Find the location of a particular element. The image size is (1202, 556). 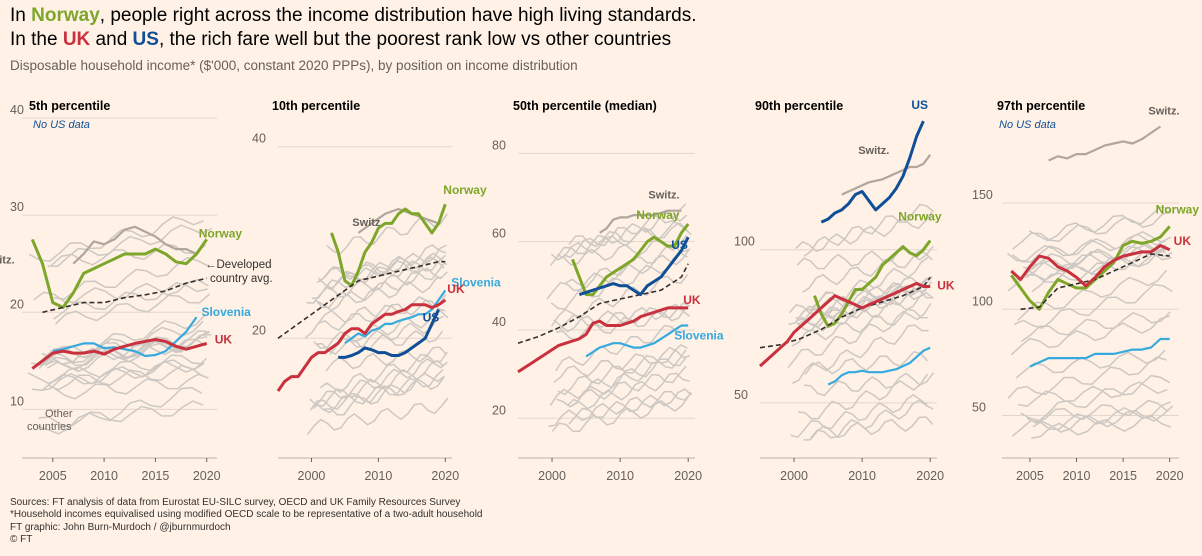

title-us: US is located at coordinates (145, 39).